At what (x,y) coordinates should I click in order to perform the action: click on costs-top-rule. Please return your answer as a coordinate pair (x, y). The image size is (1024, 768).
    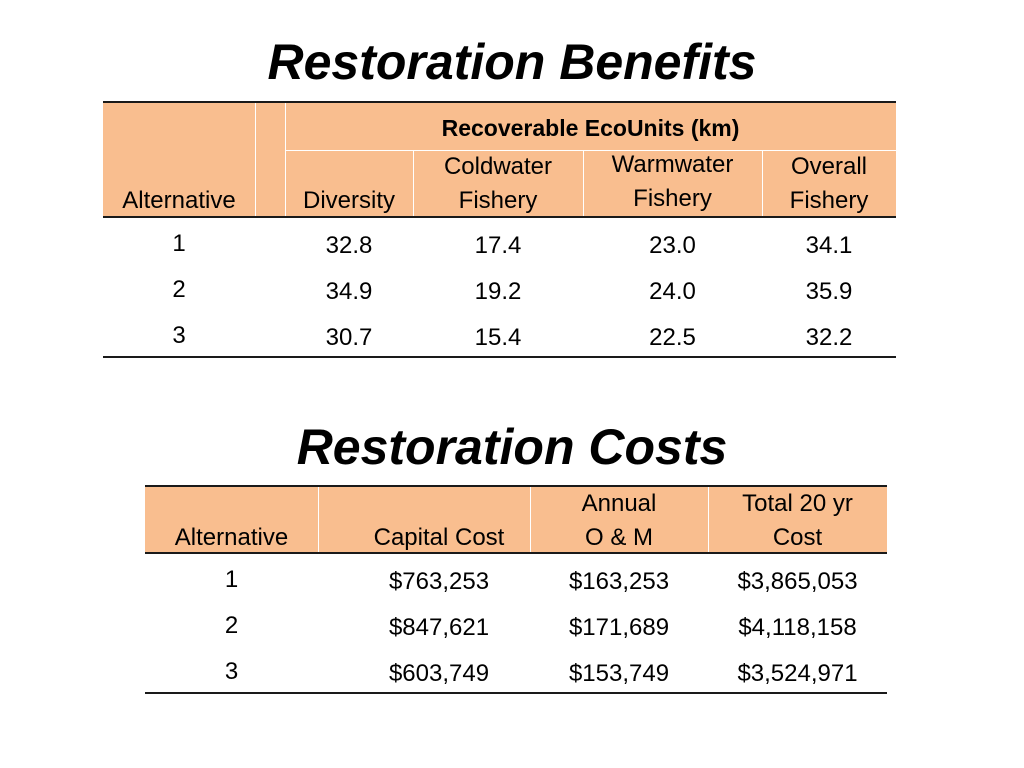
    Looking at the image, I should click on (516, 486).